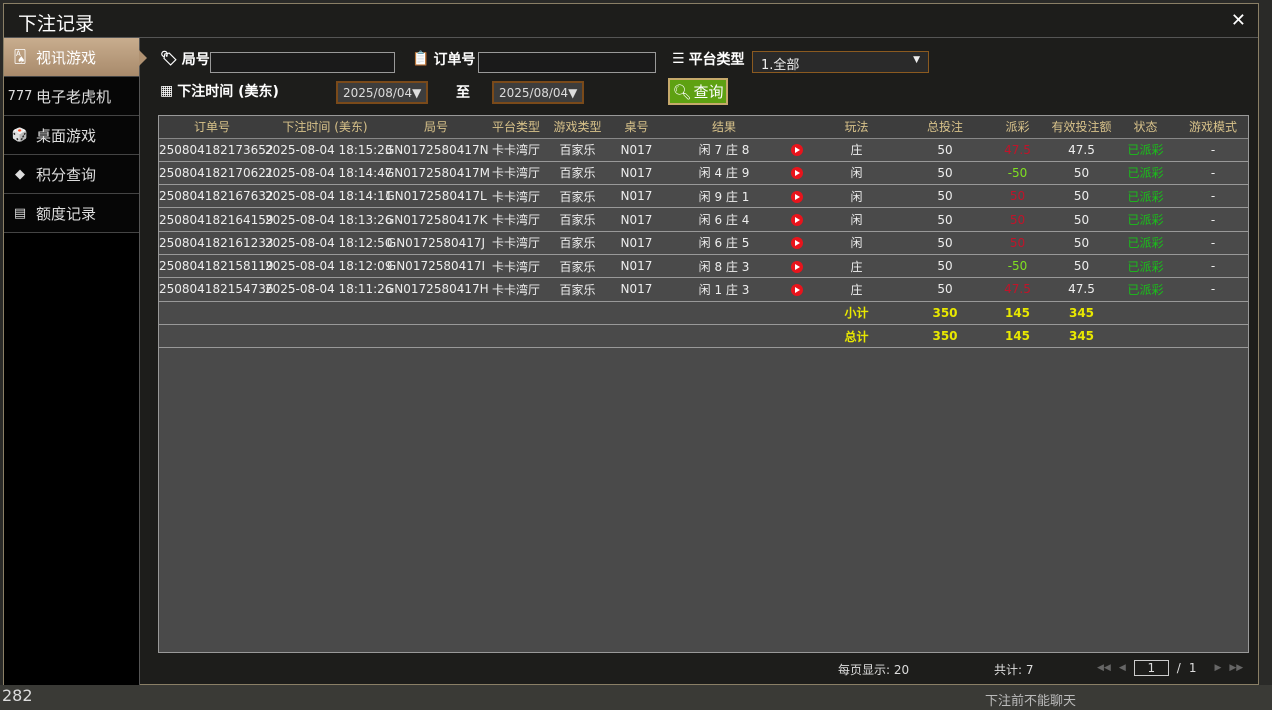 The width and height of the screenshot is (1272, 710). What do you see at coordinates (421, 59) in the screenshot?
I see `clipboard-icon: 📋` at bounding box center [421, 59].